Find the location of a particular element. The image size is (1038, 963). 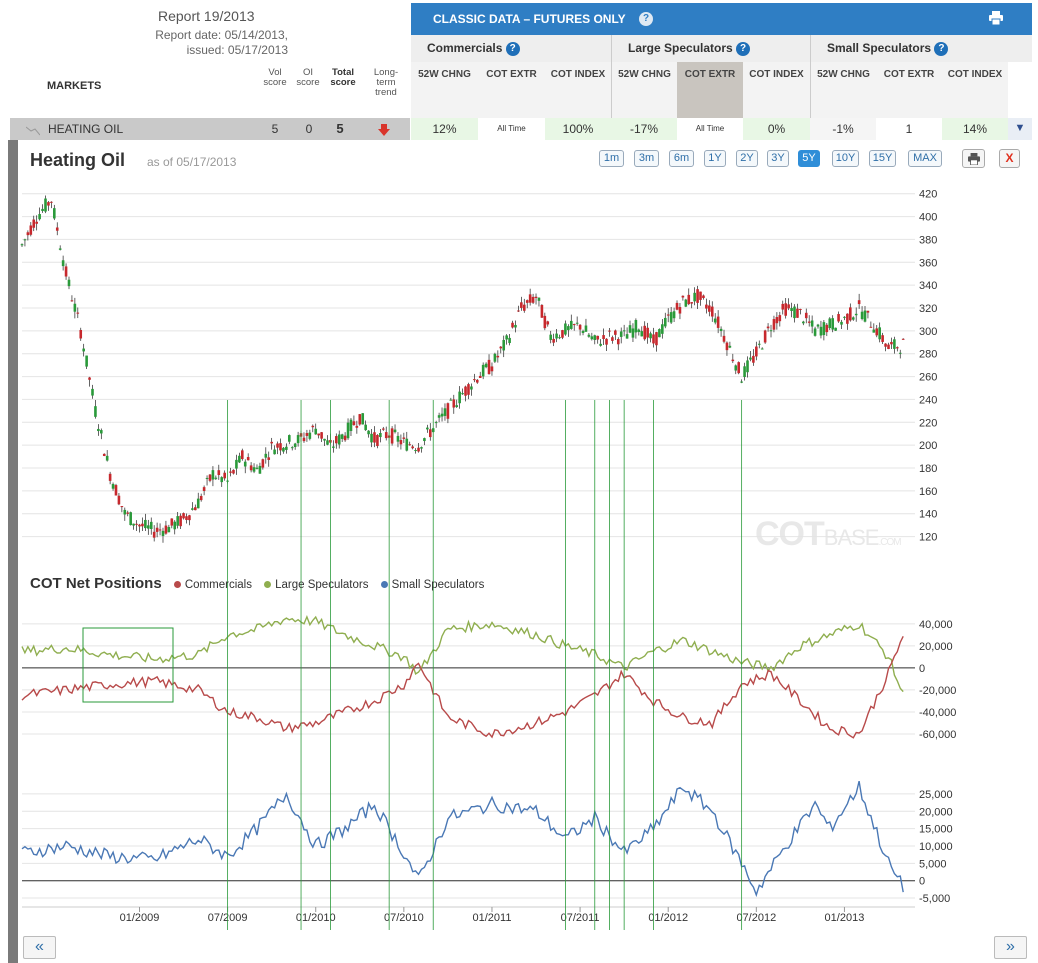

legend-small-spec-label: Small Speculators is located at coordinates (438, 585).